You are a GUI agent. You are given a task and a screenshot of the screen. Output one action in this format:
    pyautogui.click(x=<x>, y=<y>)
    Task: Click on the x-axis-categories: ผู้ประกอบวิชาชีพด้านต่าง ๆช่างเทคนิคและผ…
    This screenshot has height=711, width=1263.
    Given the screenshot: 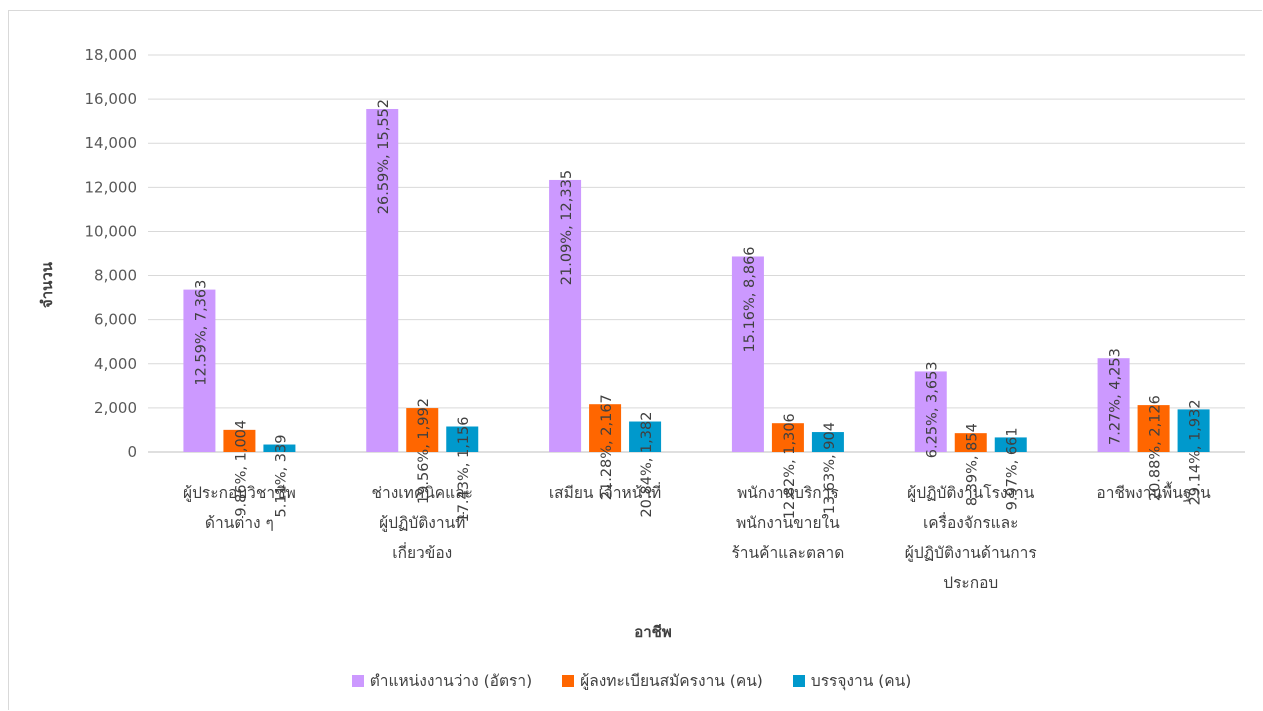 What is the action you would take?
    pyautogui.click(x=697, y=536)
    